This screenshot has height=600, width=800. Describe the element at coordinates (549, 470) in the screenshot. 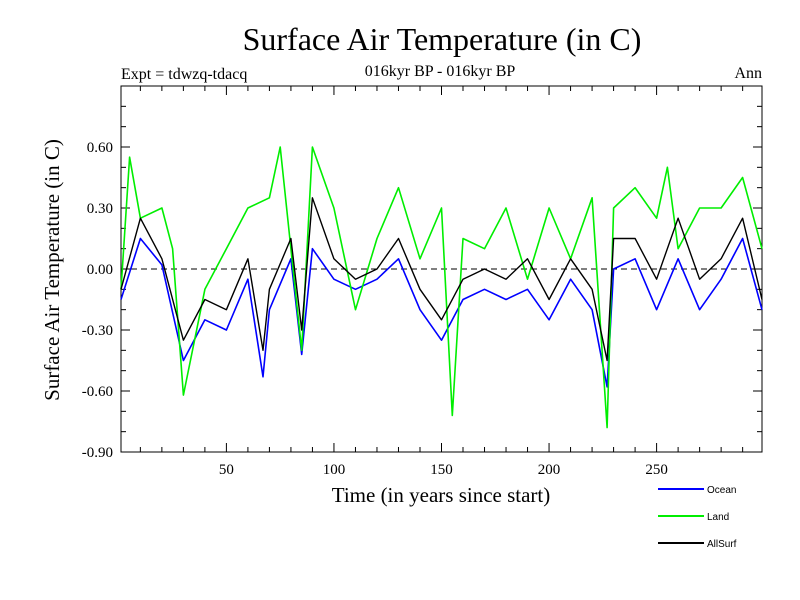

I see `x-tick-label: 200` at that location.